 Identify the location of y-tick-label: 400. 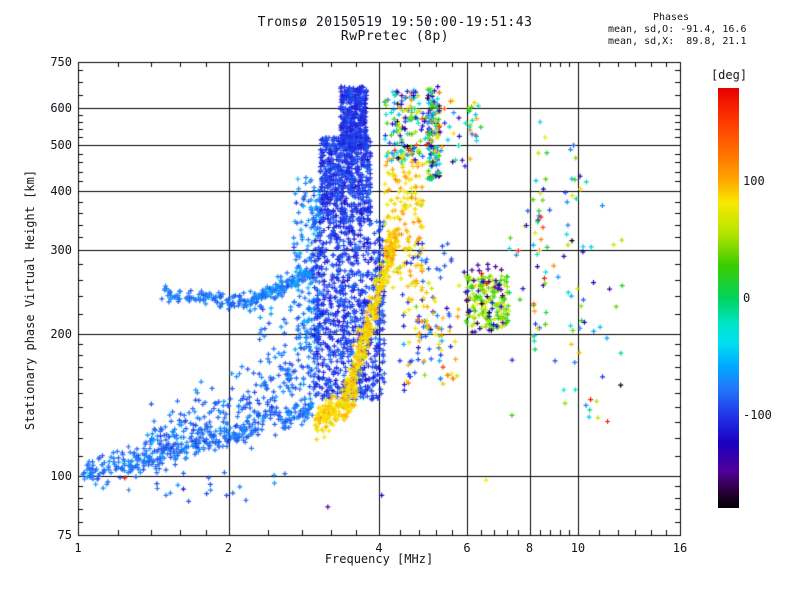
(61, 191).